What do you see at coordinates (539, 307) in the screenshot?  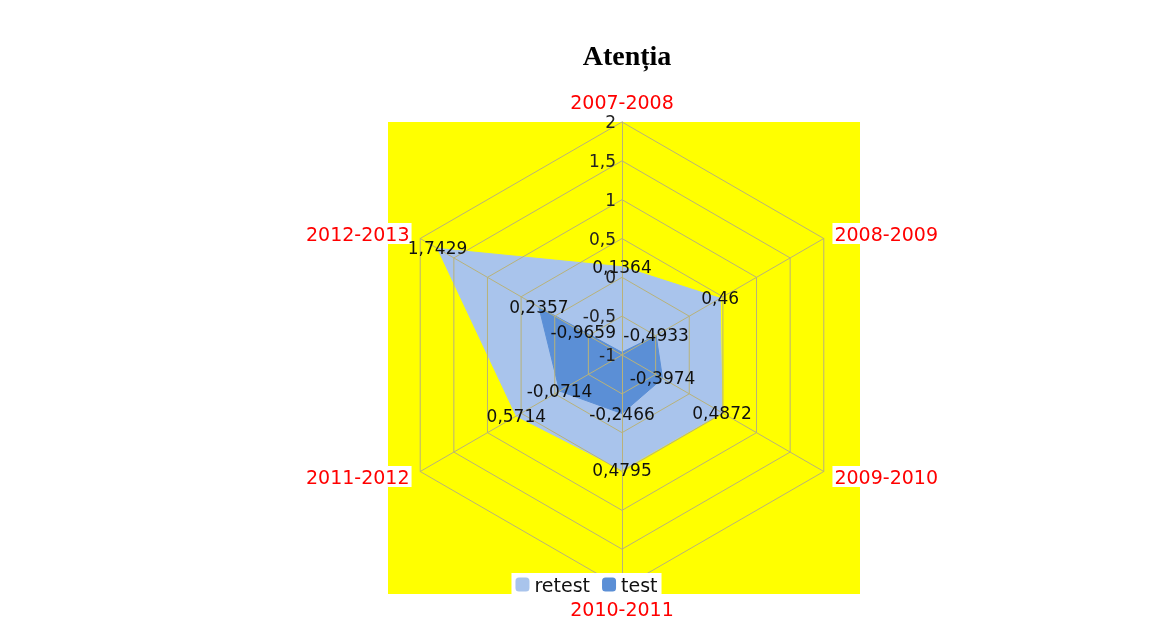 I see `data-label: 0,2357` at bounding box center [539, 307].